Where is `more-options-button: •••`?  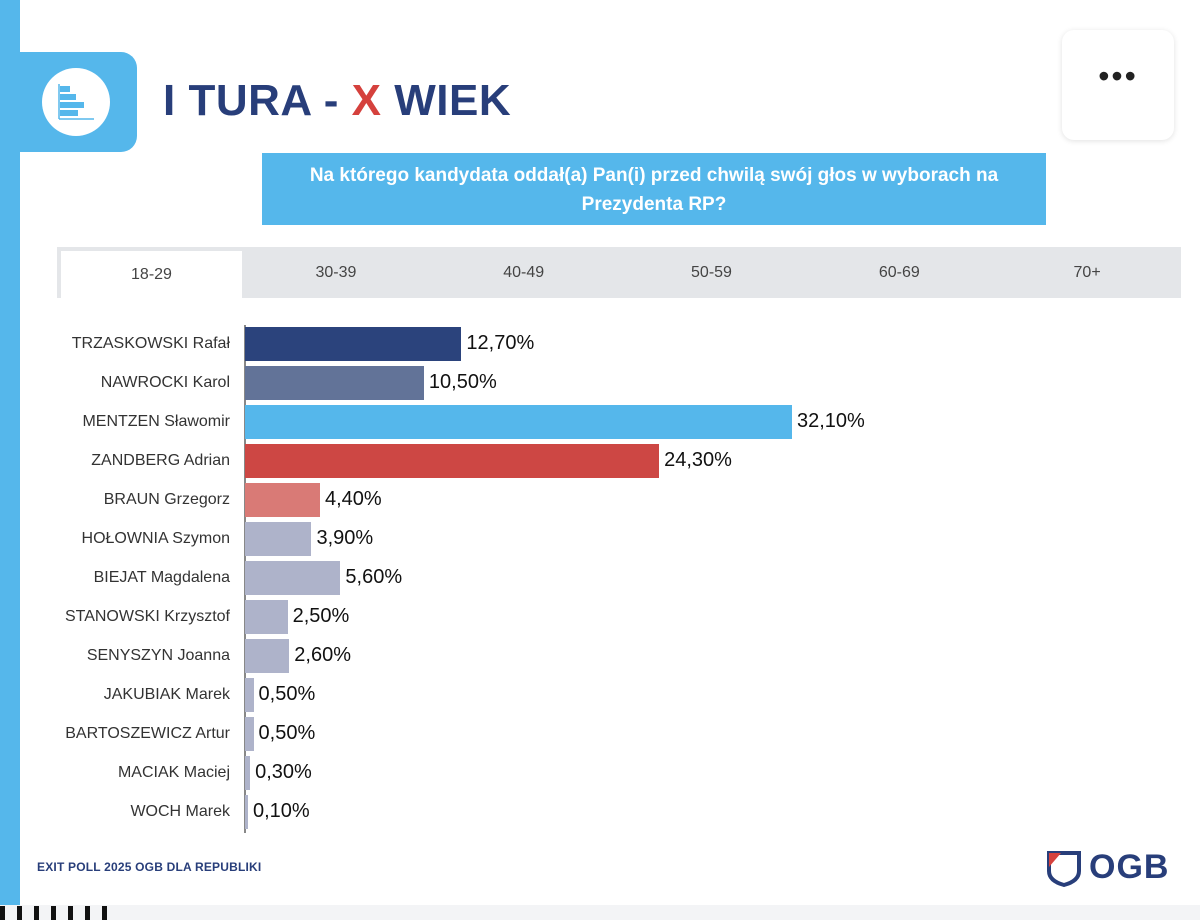
more-options-button: ••• is located at coordinates (1118, 85).